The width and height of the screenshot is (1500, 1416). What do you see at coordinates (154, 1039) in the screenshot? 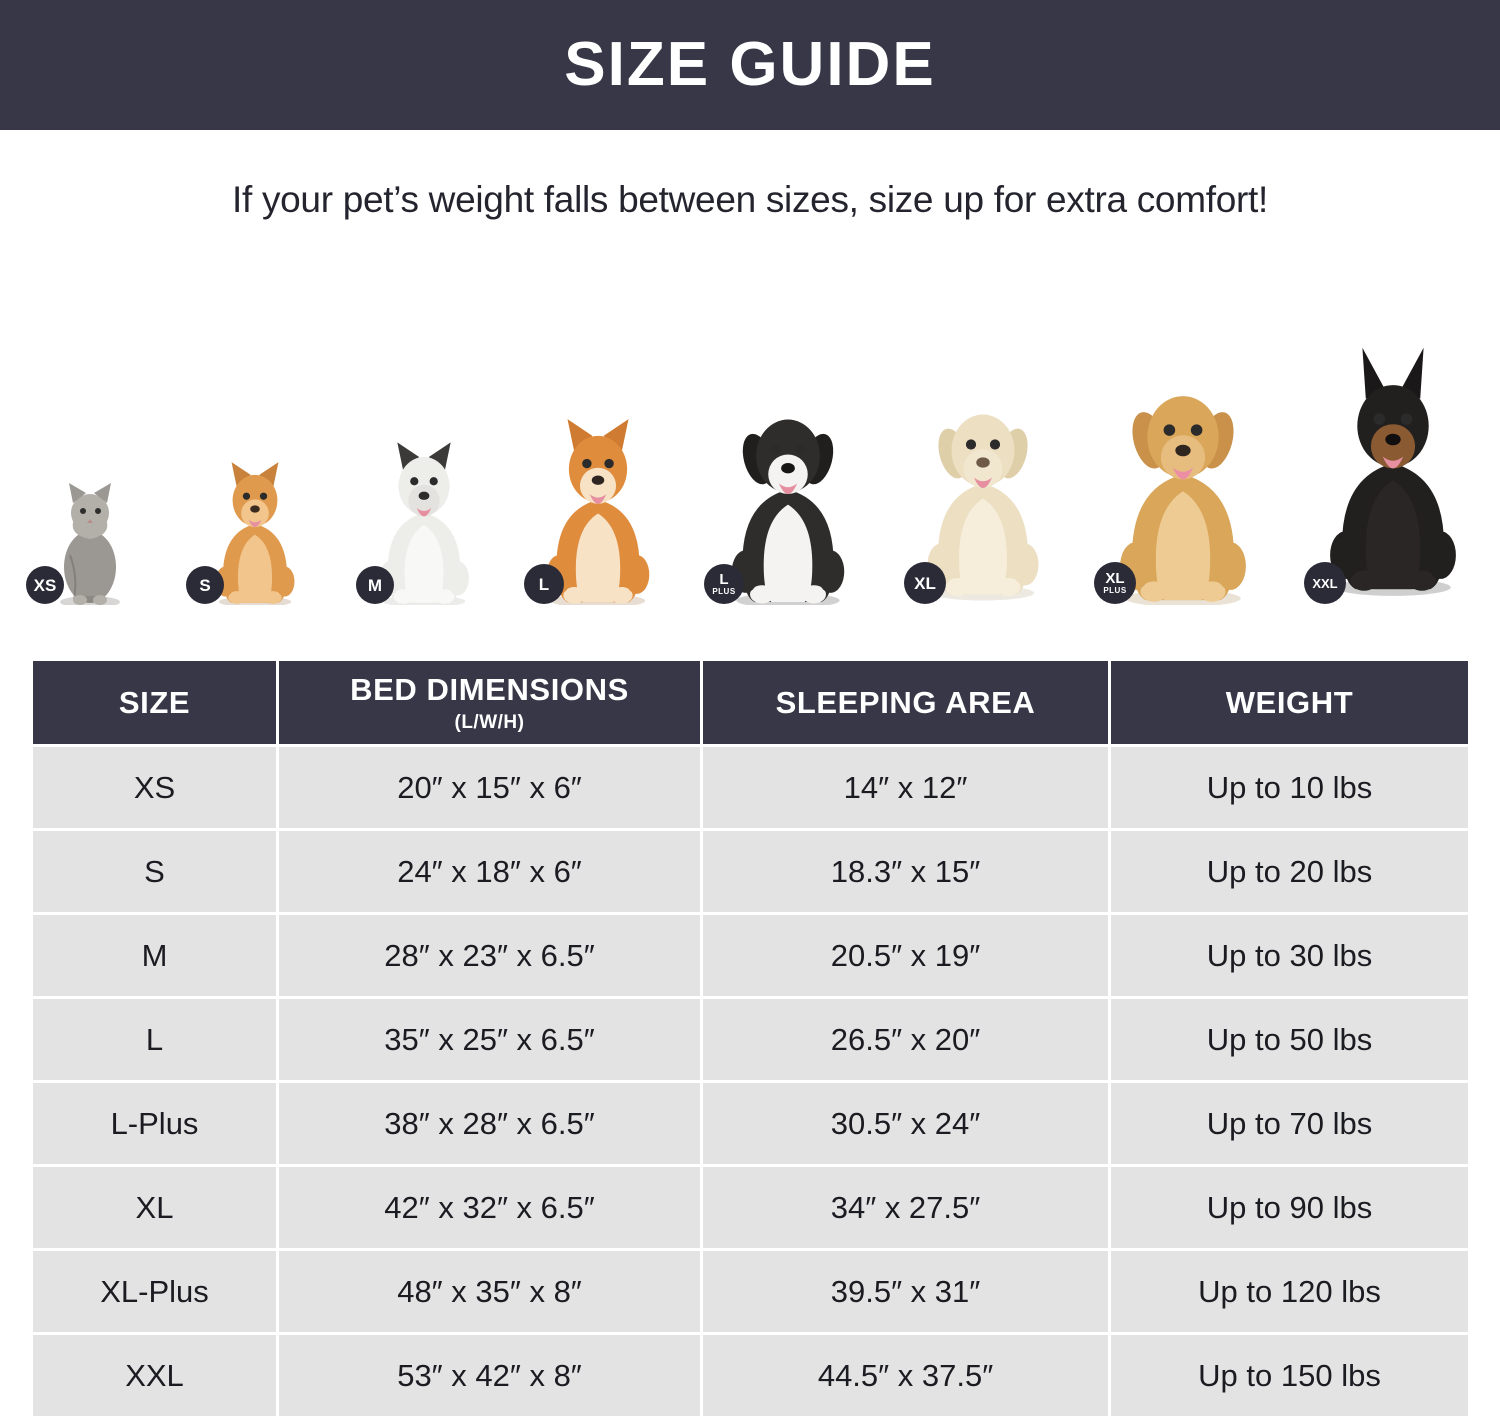
I see `cell-size: L` at bounding box center [154, 1039].